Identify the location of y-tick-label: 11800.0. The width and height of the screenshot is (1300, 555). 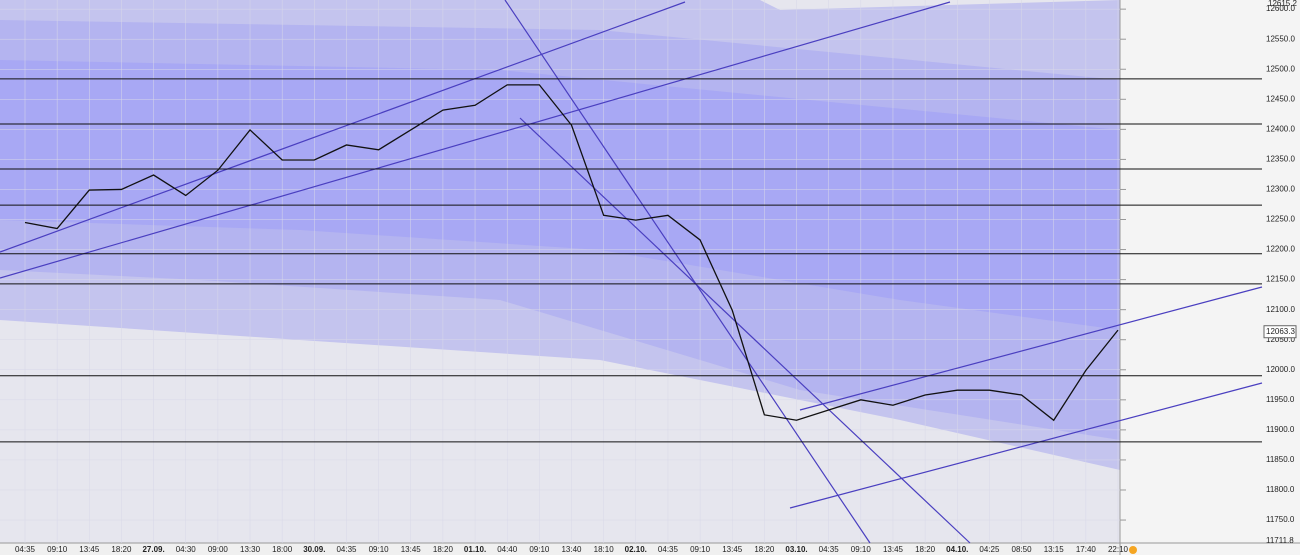
(1280, 489).